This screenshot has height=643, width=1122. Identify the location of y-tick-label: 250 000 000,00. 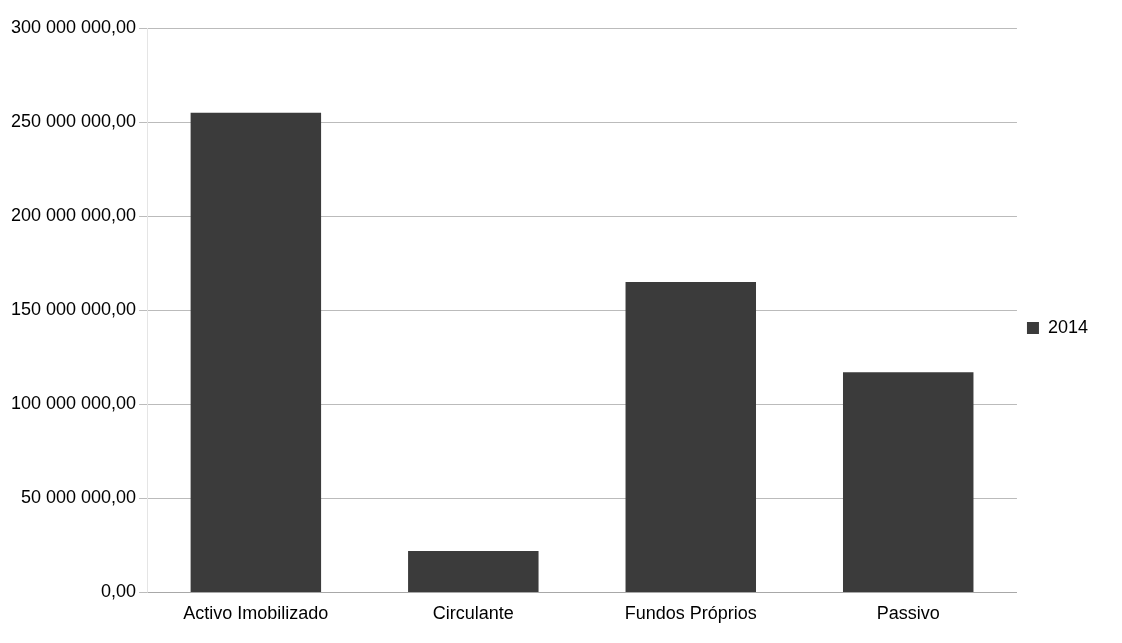
(74, 121).